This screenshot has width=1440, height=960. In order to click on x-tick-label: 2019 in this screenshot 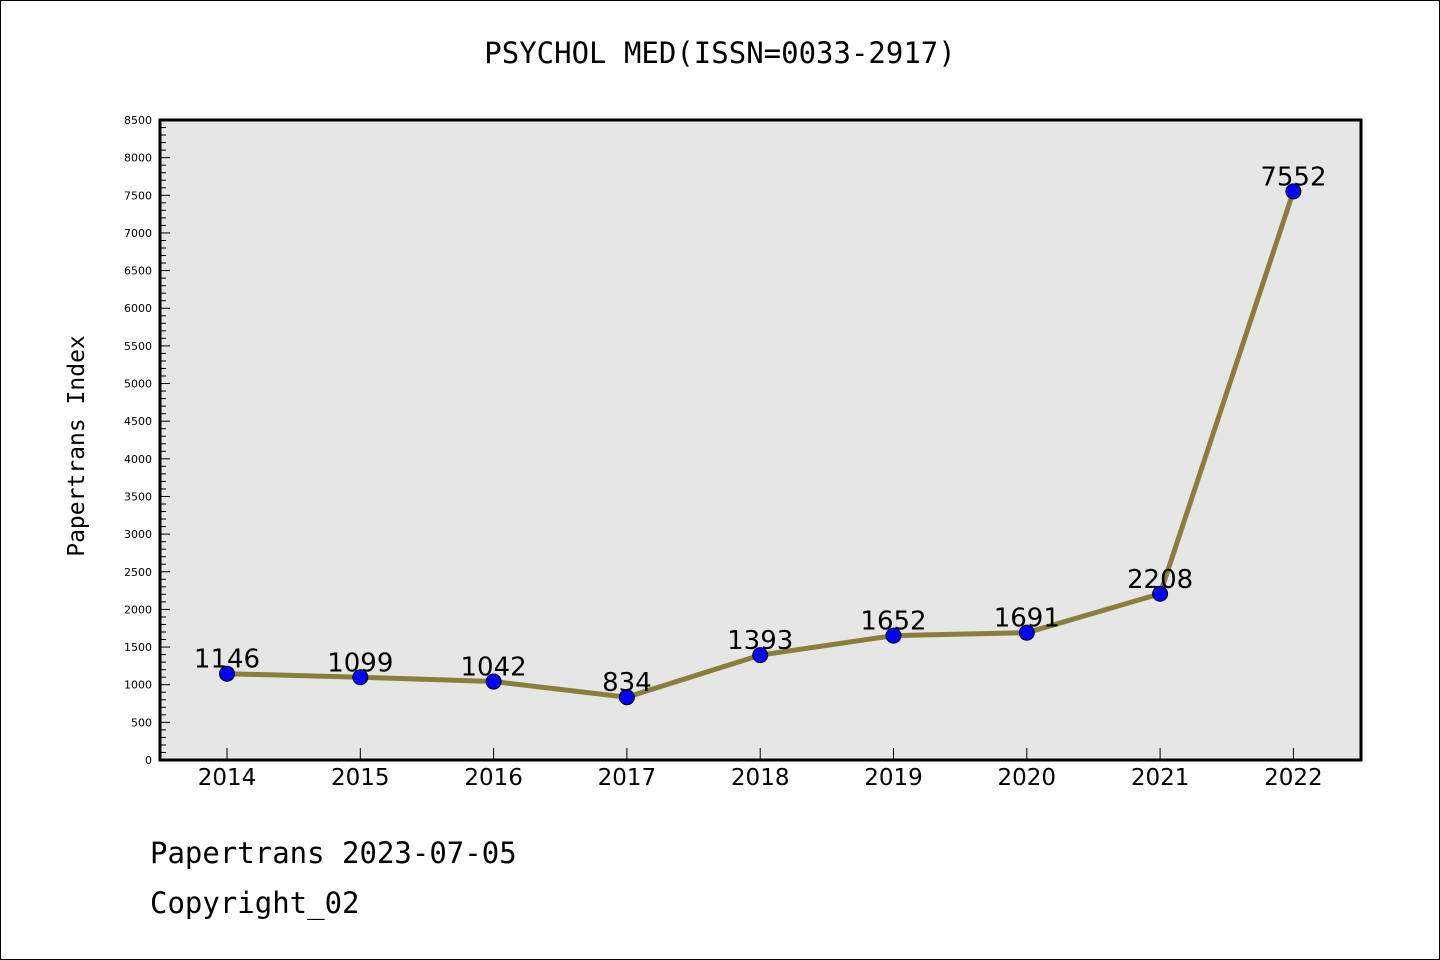, I will do `click(893, 778)`.